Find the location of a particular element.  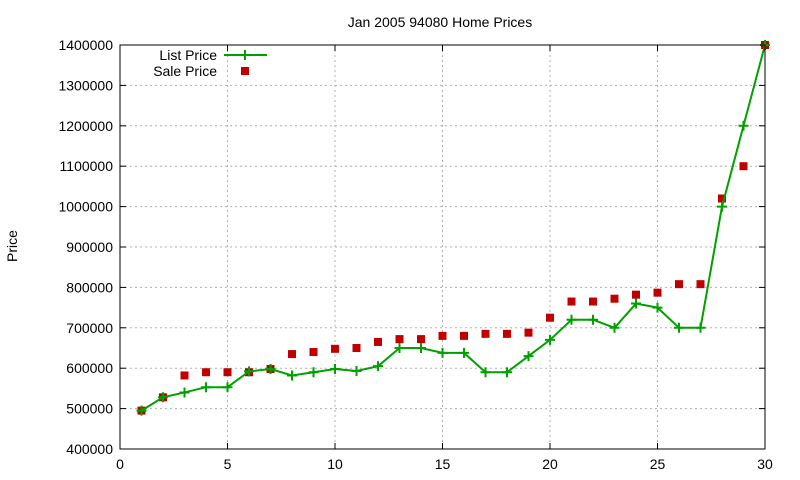

legend-marker-list-price is located at coordinates (245, 55).